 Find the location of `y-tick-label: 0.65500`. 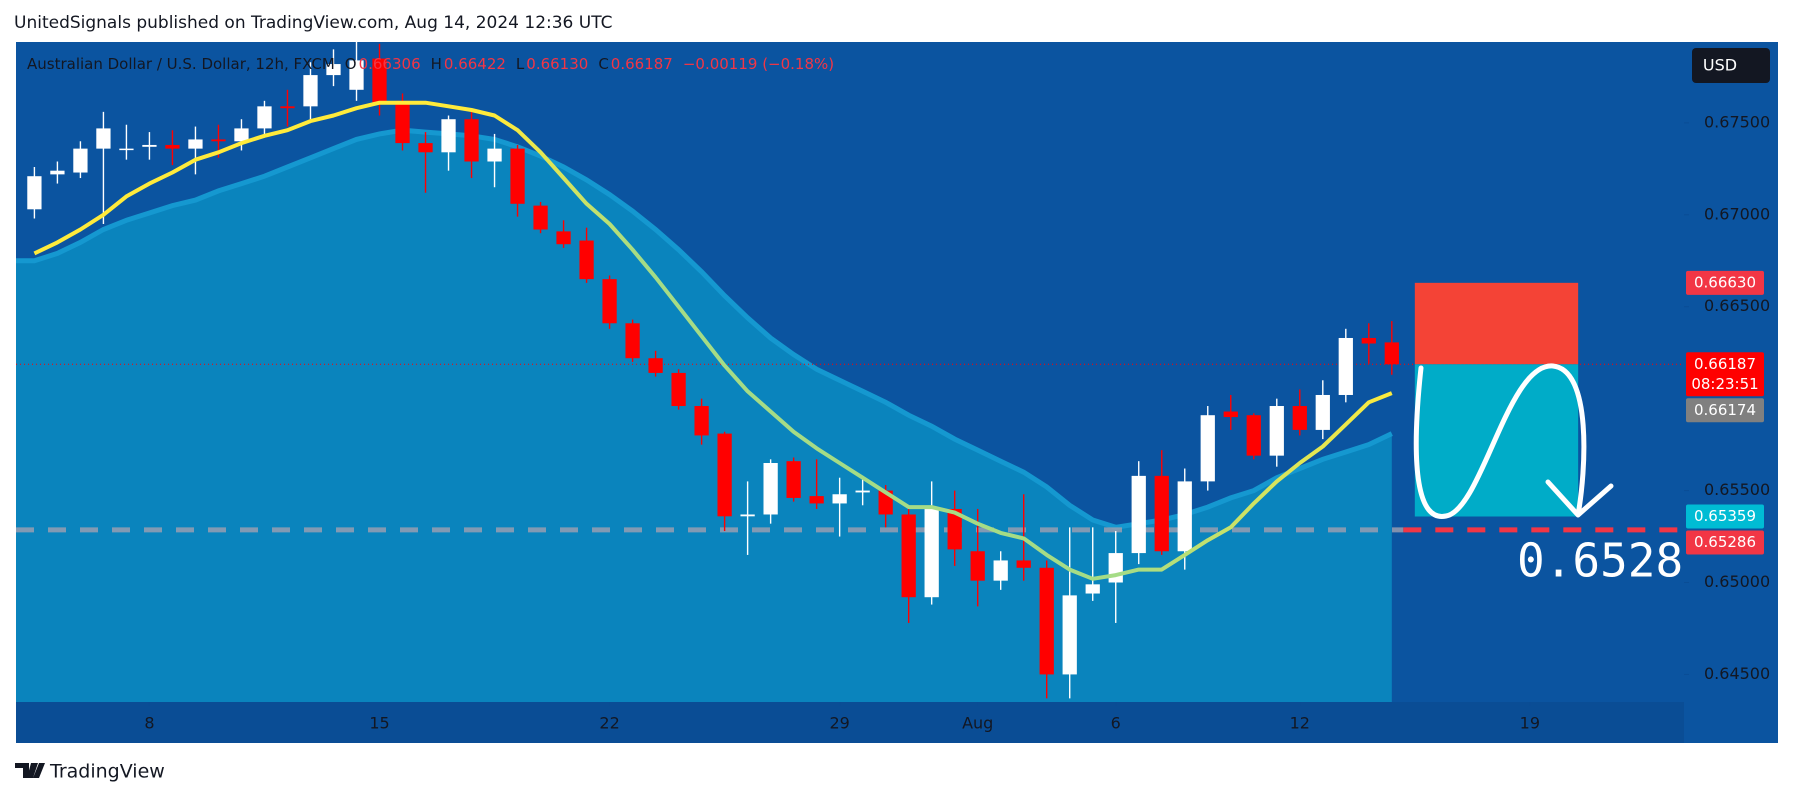

y-tick-label: 0.65500 is located at coordinates (1737, 489).